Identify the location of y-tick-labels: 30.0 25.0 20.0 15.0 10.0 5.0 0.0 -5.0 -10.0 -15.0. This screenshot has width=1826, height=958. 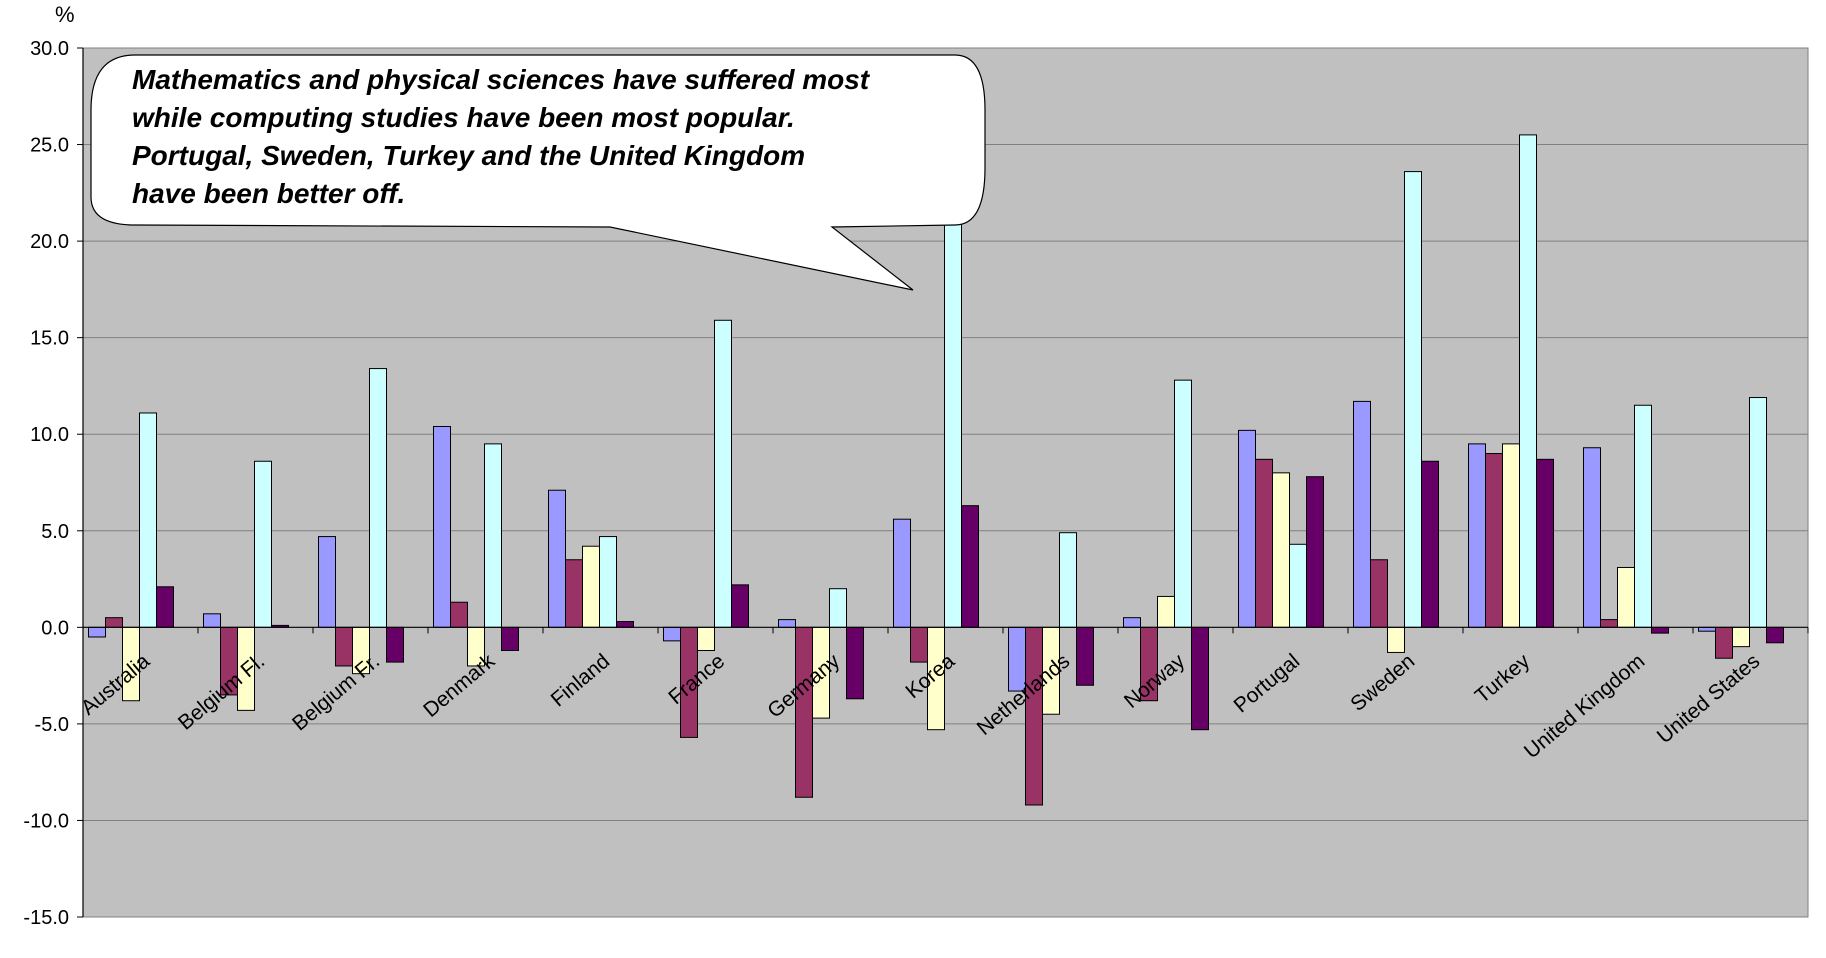
(46, 483).